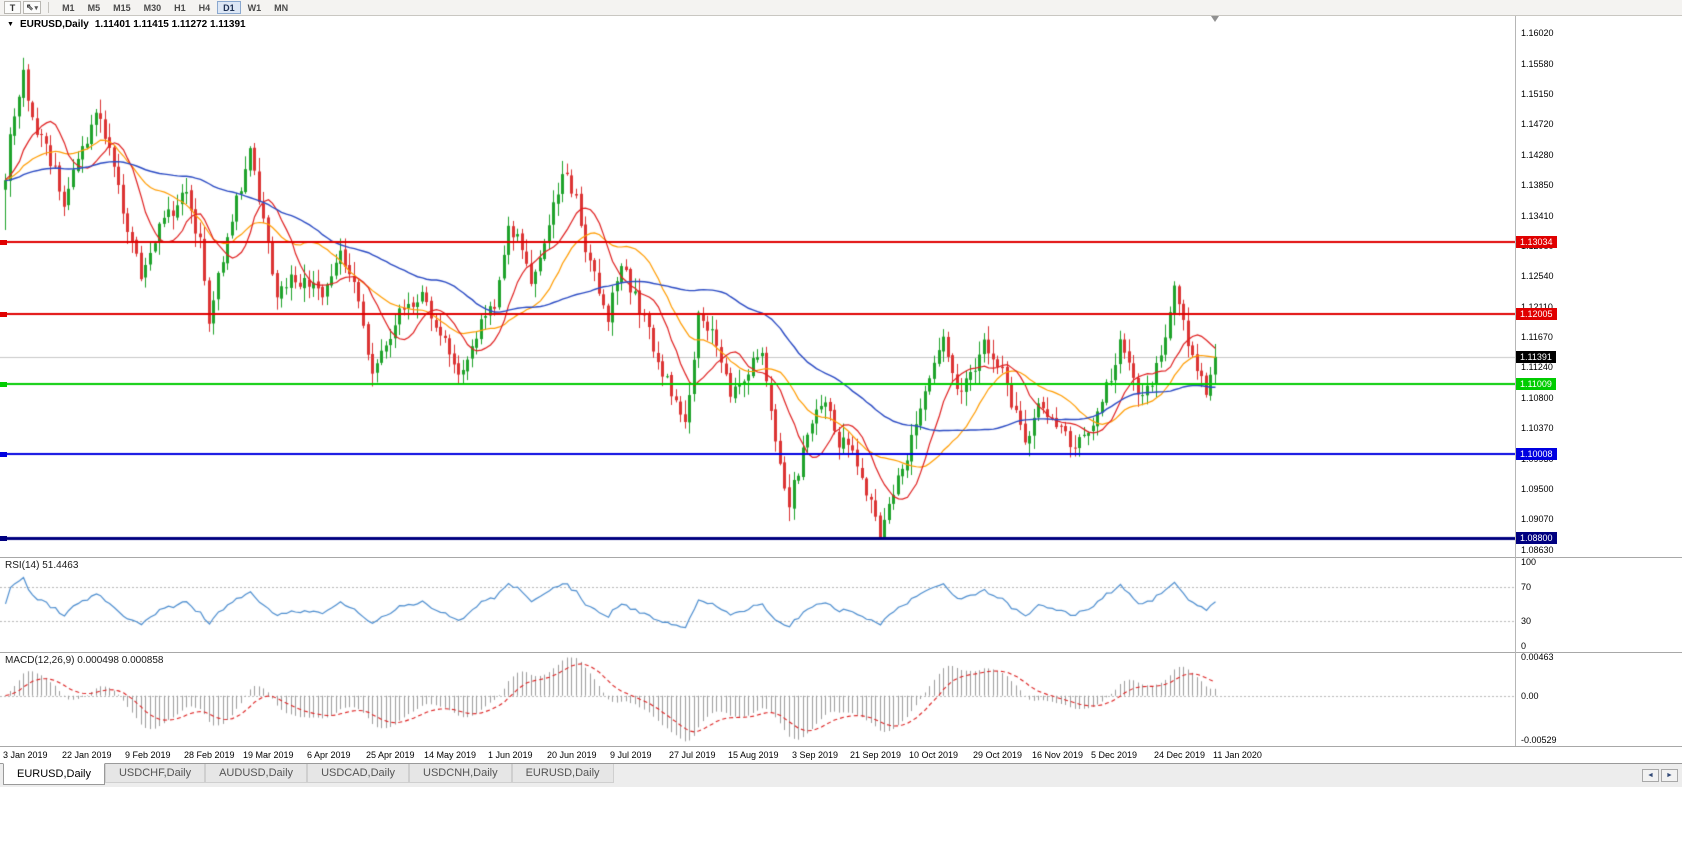  I want to click on chart-symbol-label: EURUSD,Daily, so click(54, 24).